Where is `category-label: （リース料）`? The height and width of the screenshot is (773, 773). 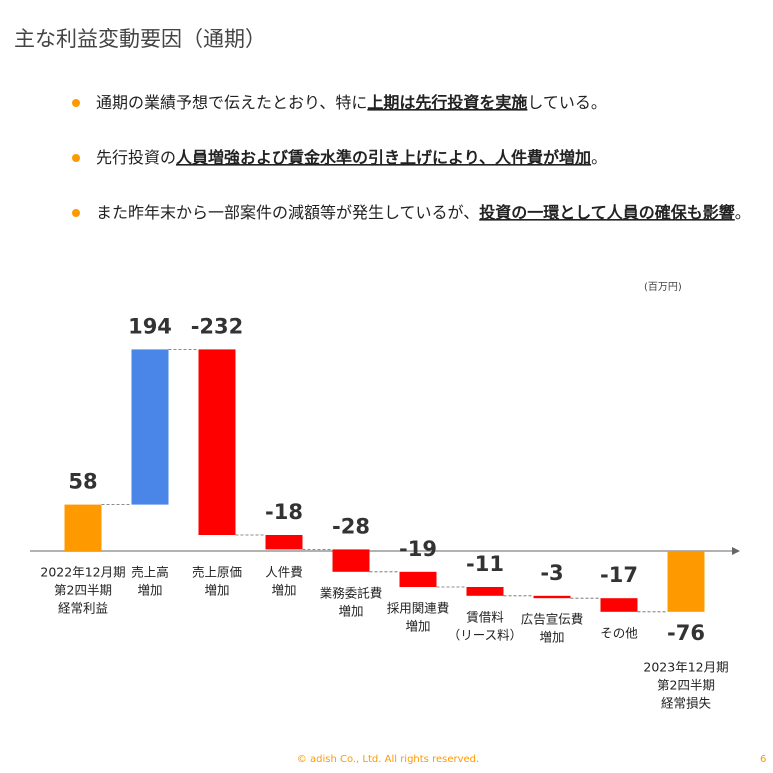 category-label: （リース料） is located at coordinates (485, 634).